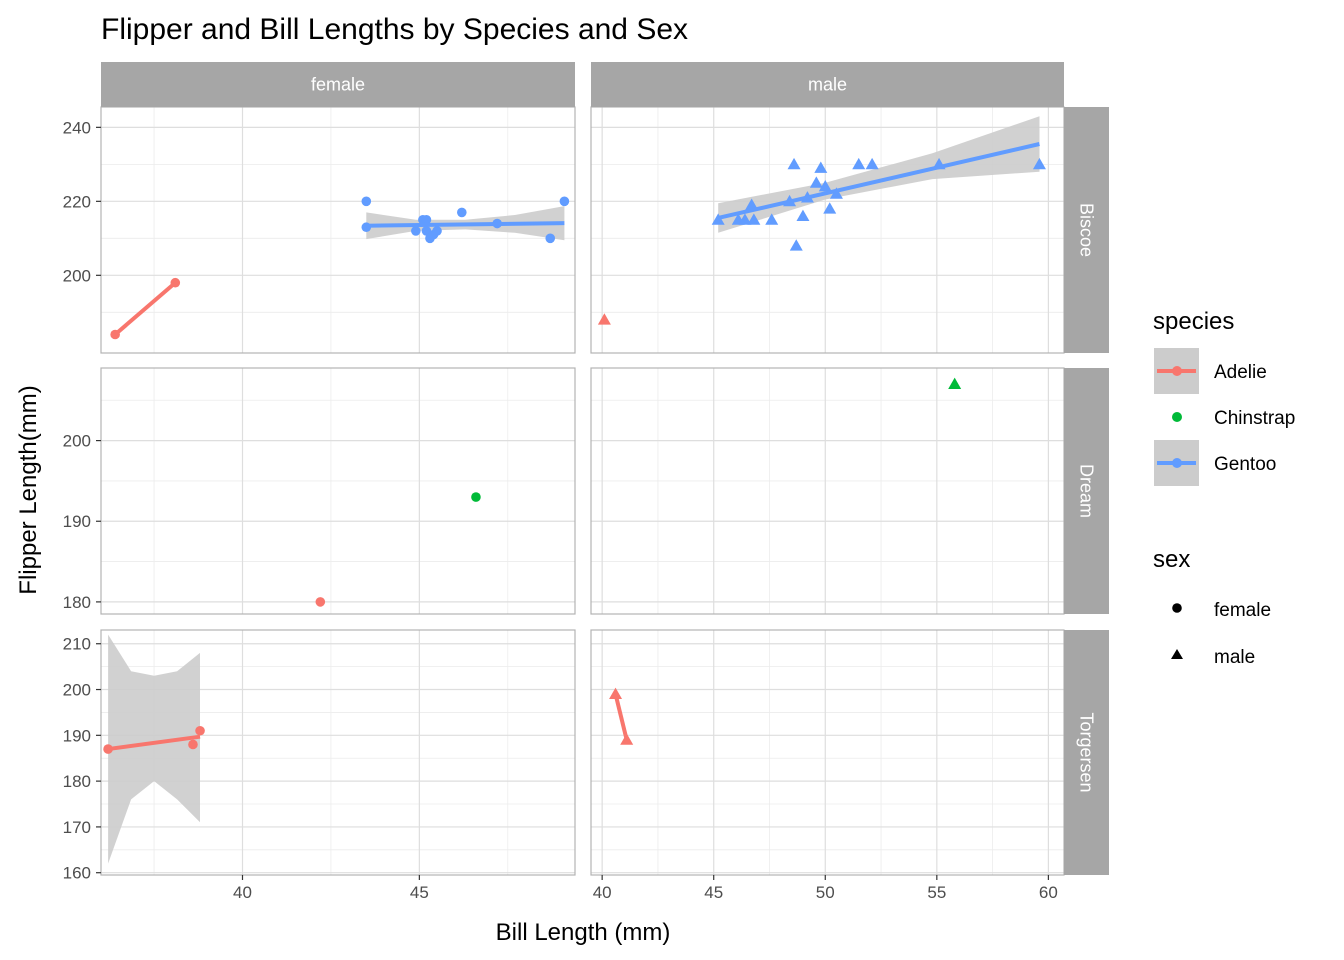 The height and width of the screenshot is (960, 1344). Describe the element at coordinates (1242, 610) in the screenshot. I see `legend-label-female: female` at that location.